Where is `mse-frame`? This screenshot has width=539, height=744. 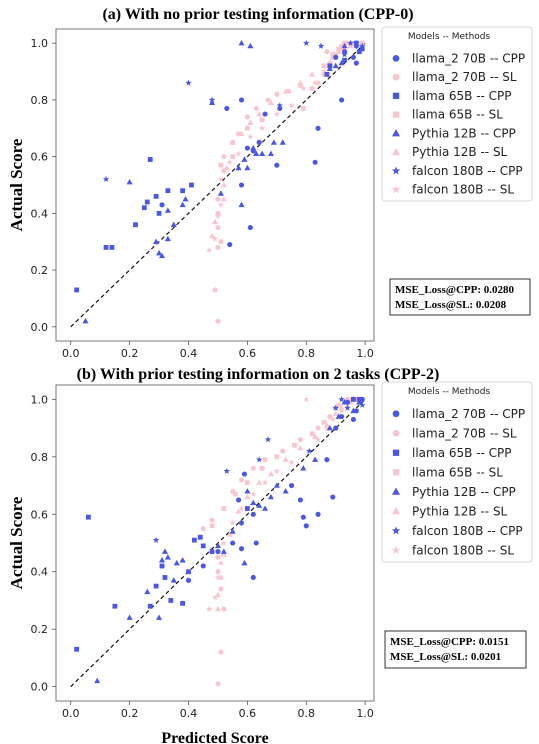
mse-frame is located at coordinates (460, 297).